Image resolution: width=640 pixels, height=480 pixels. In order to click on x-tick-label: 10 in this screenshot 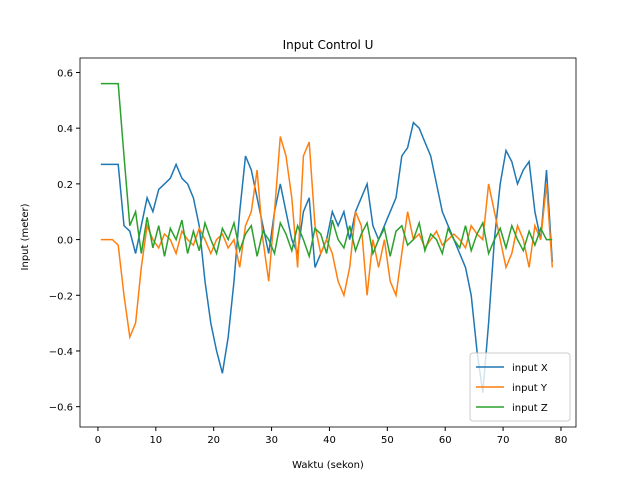, I will do `click(155, 440)`.